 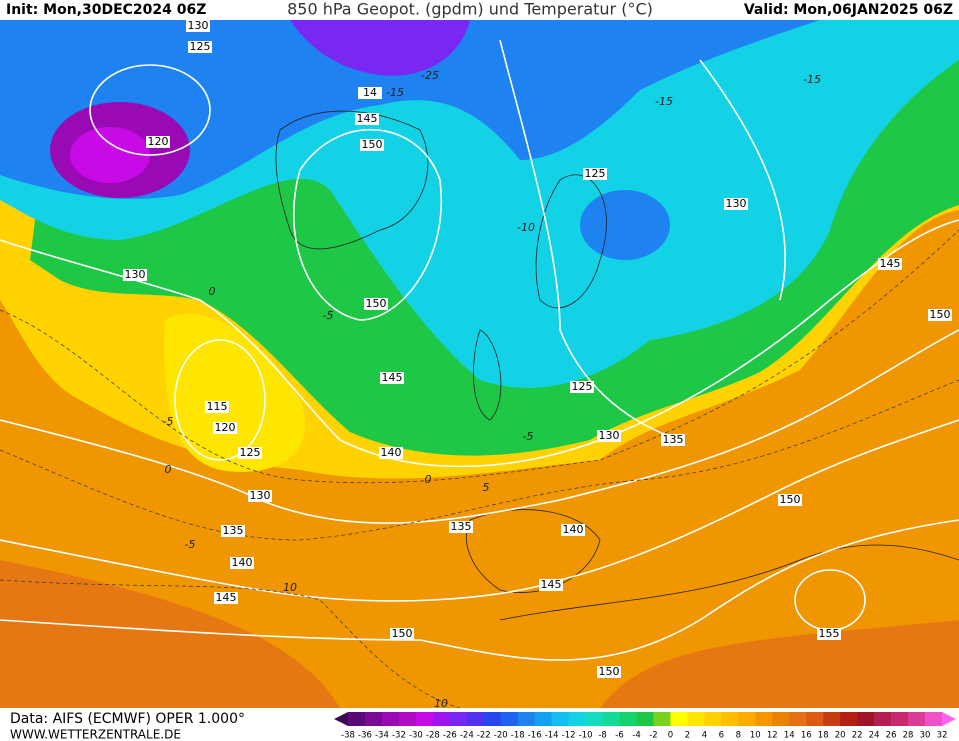 I want to click on geopotential-label: 115, so click(x=217, y=406).